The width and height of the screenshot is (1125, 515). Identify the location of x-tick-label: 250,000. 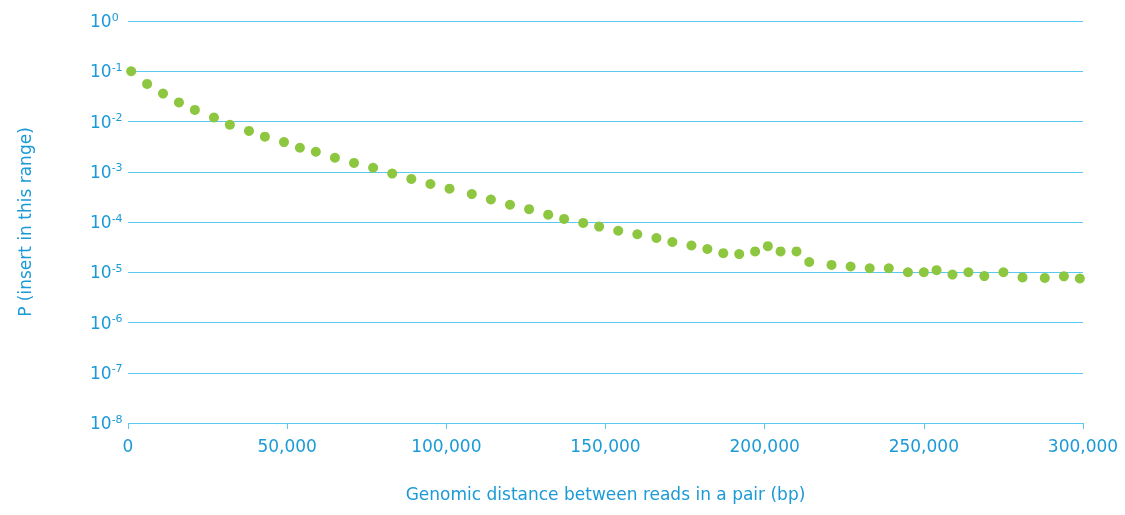
(923, 445).